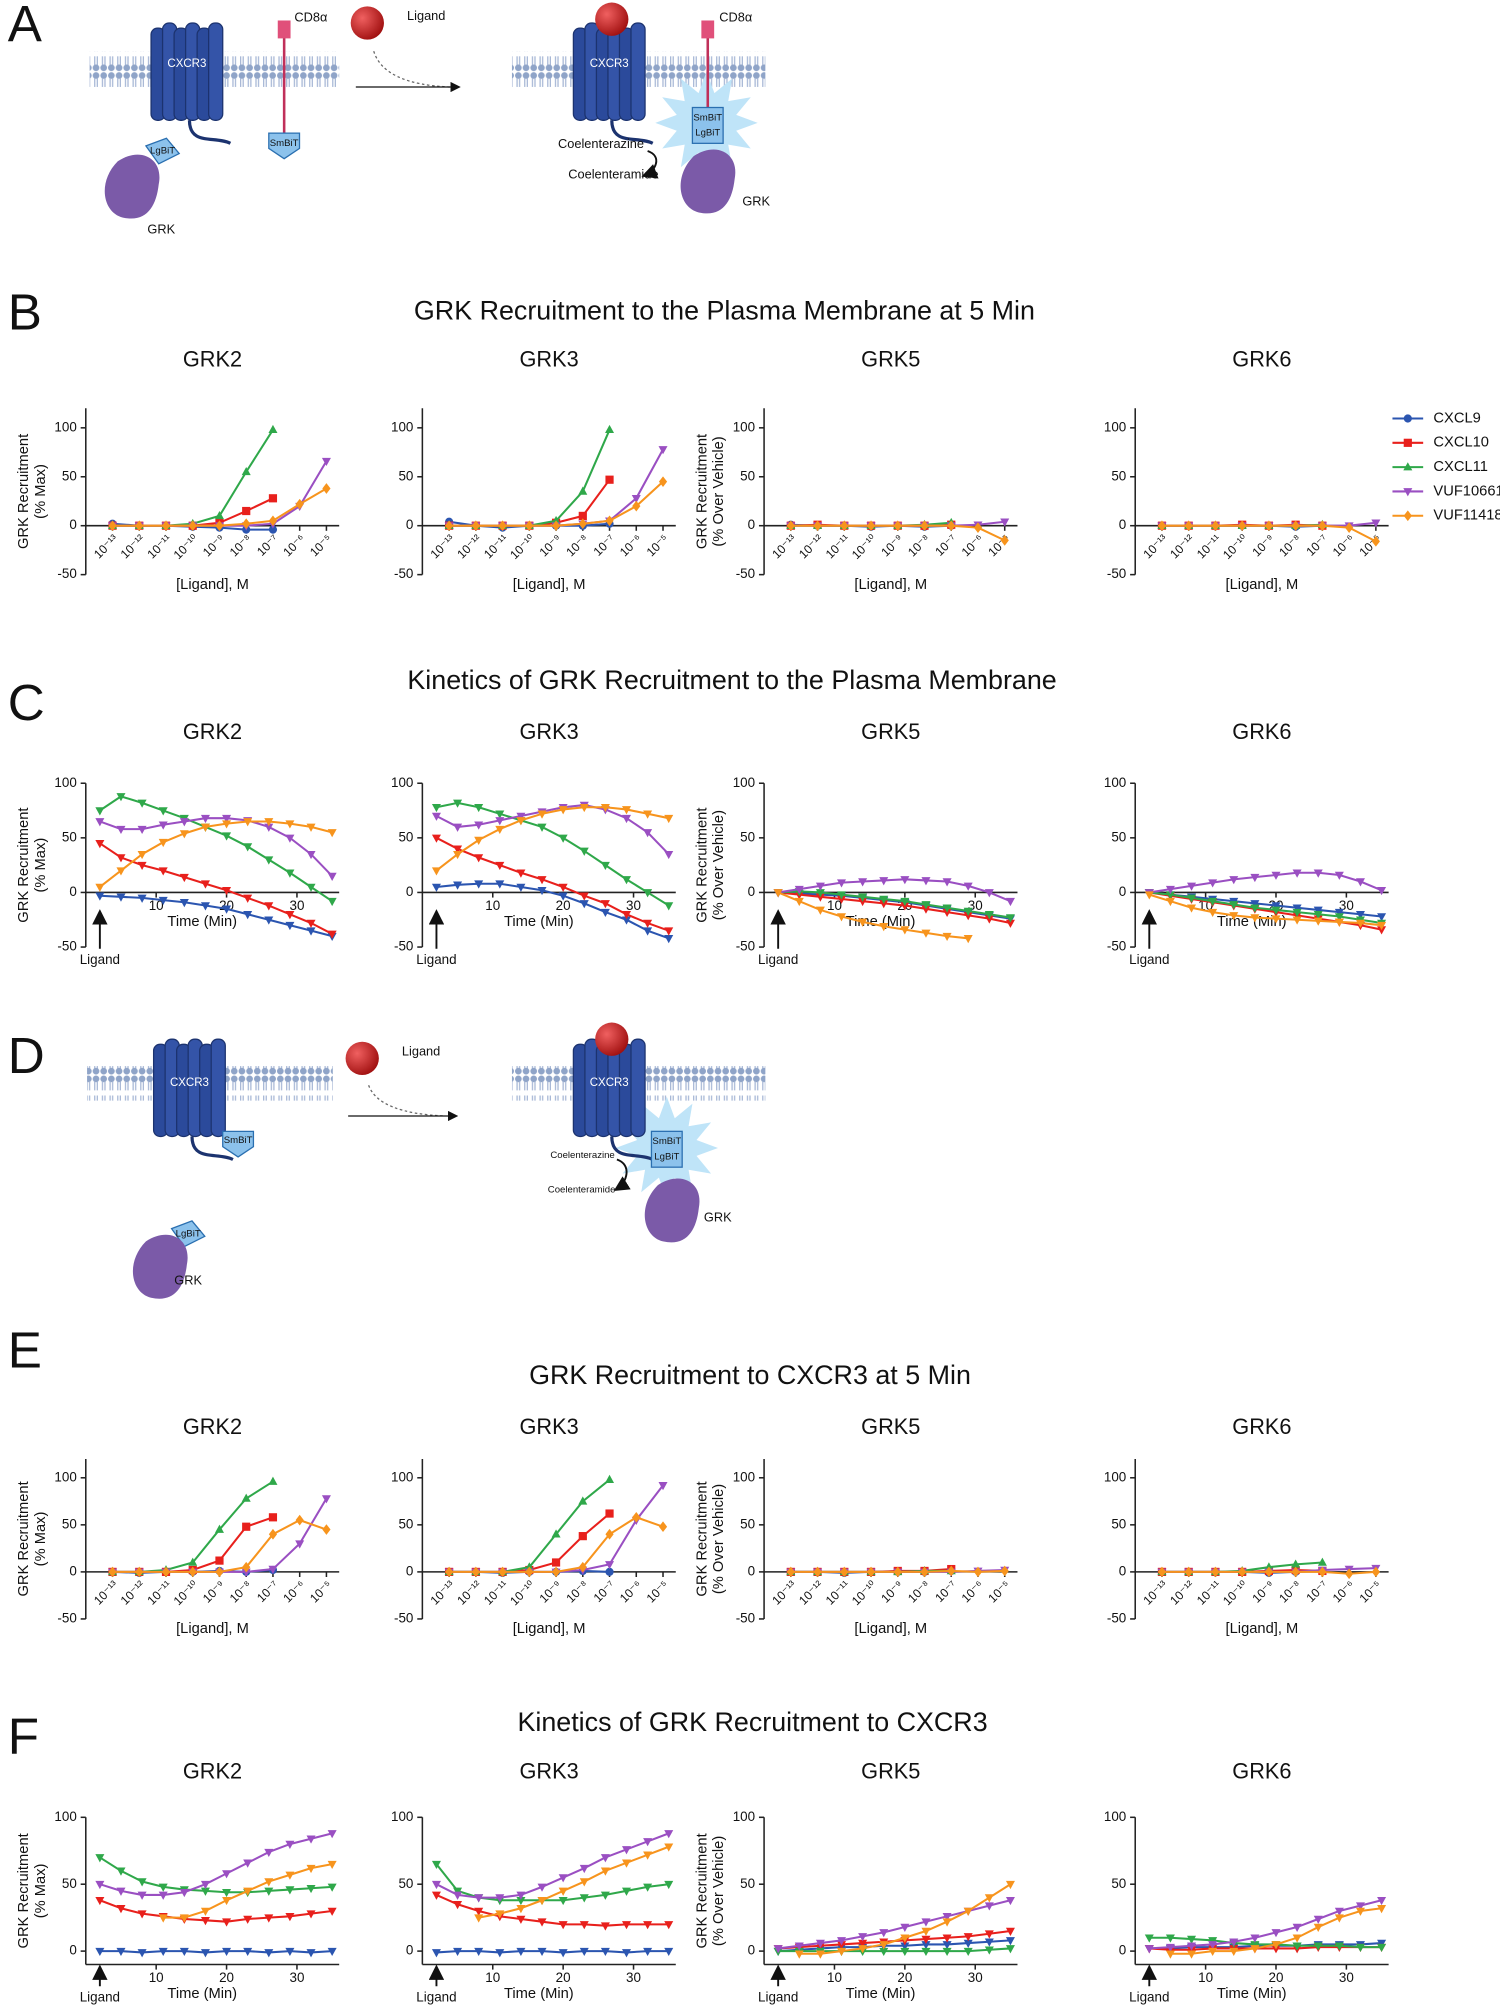 Image resolution: width=1500 pixels, height=2008 pixels. Describe the element at coordinates (1460, 467) in the screenshot. I see `legend-label: CXCL11` at that location.